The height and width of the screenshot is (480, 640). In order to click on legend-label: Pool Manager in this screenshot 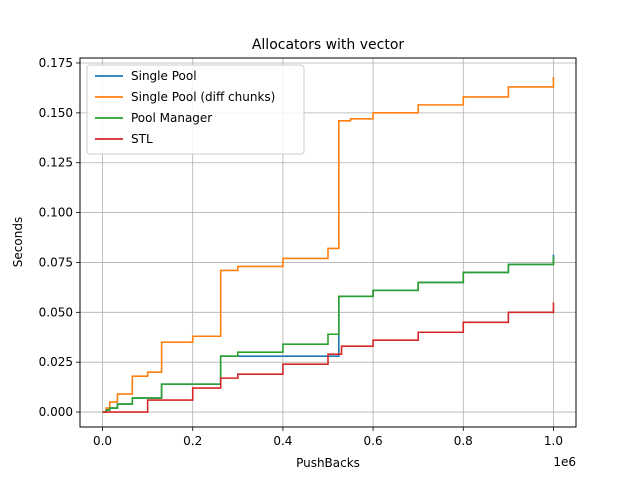, I will do `click(171, 118)`.